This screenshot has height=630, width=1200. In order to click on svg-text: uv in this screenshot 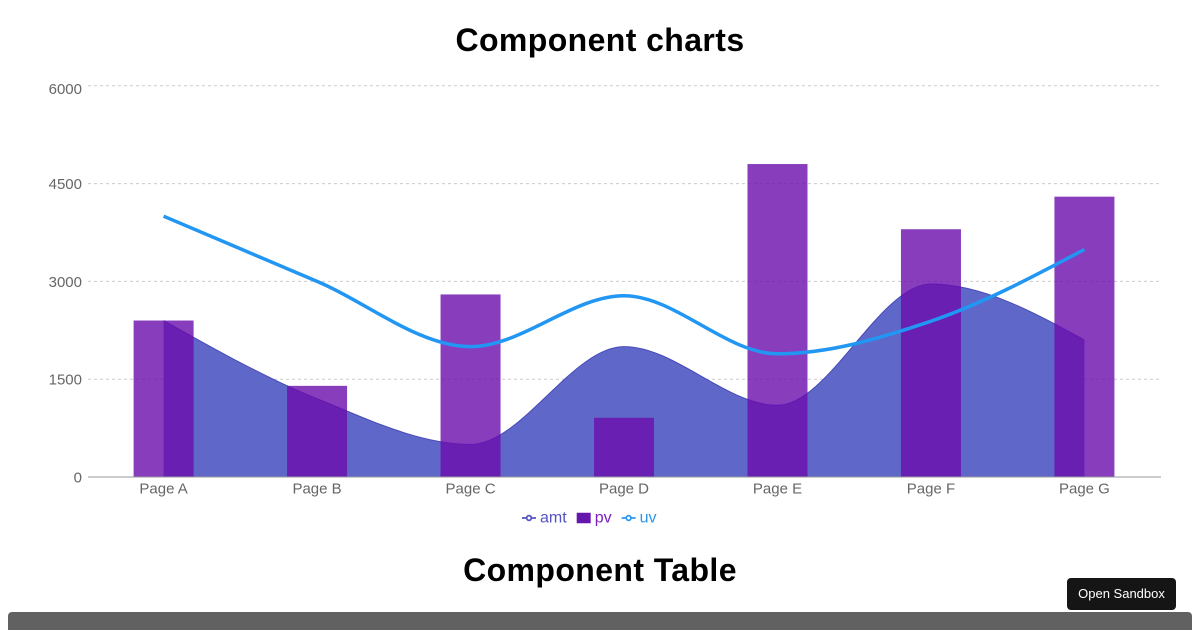, I will do `click(648, 518)`.